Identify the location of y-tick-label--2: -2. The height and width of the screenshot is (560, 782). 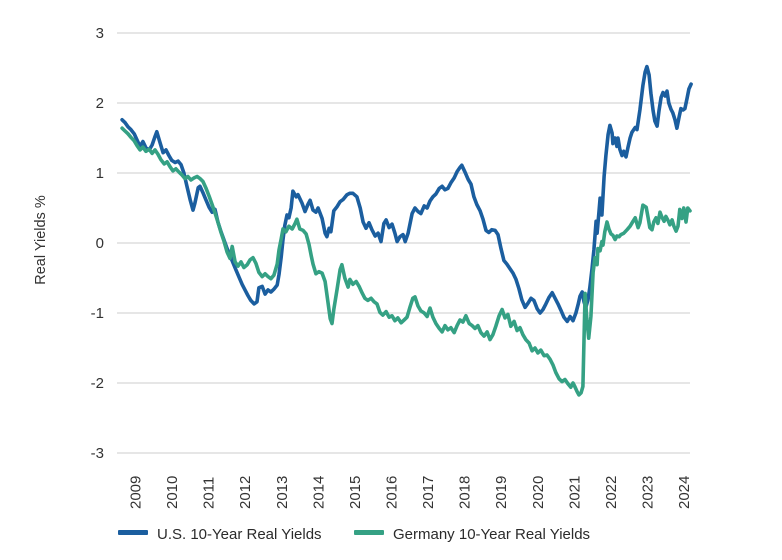
(97, 383).